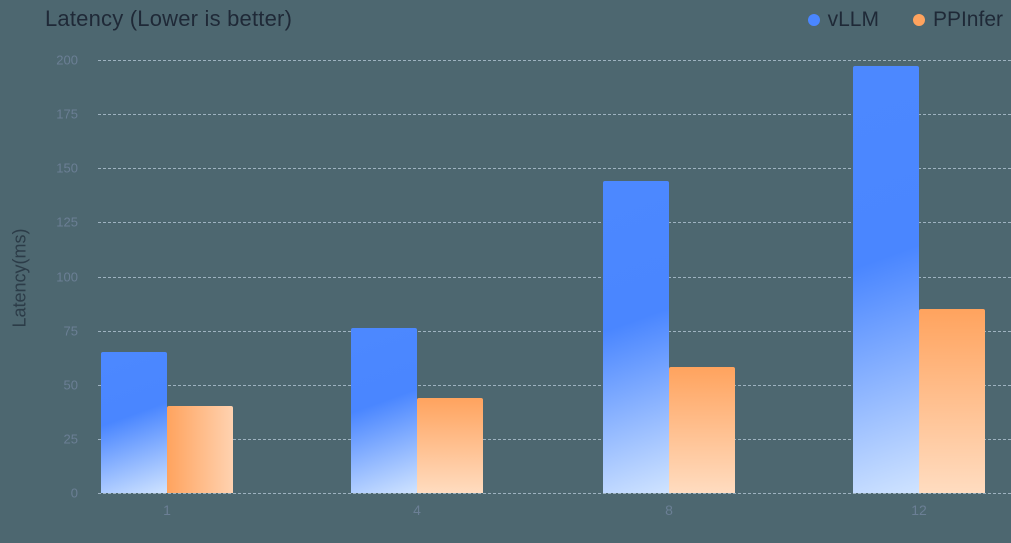  What do you see at coordinates (905, 20) in the screenshot?
I see `legend: vLLM PPInfer` at bounding box center [905, 20].